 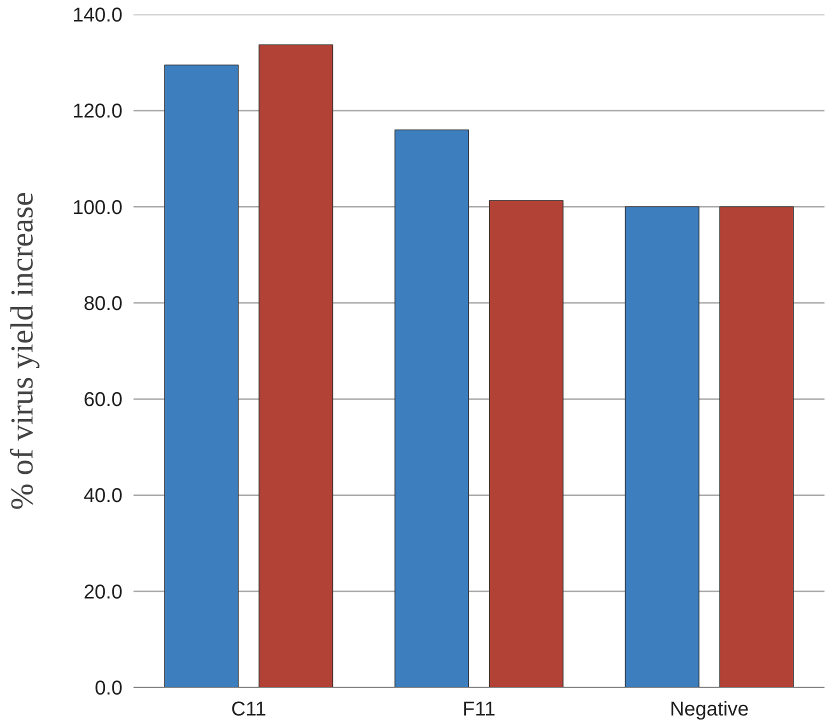 What do you see at coordinates (248, 709) in the screenshot?
I see `x-tick-label: C11` at bounding box center [248, 709].